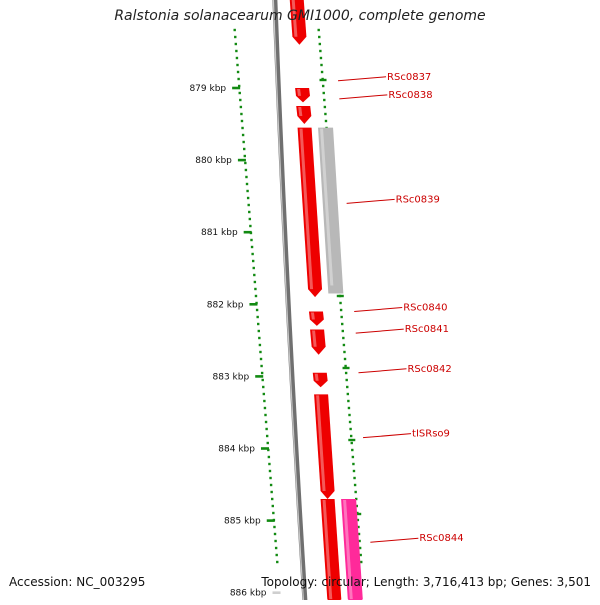 The width and height of the screenshot is (600, 605). What do you see at coordinates (248, 594) in the screenshot?
I see `scale-tick-label: 886 kbp` at bounding box center [248, 594].